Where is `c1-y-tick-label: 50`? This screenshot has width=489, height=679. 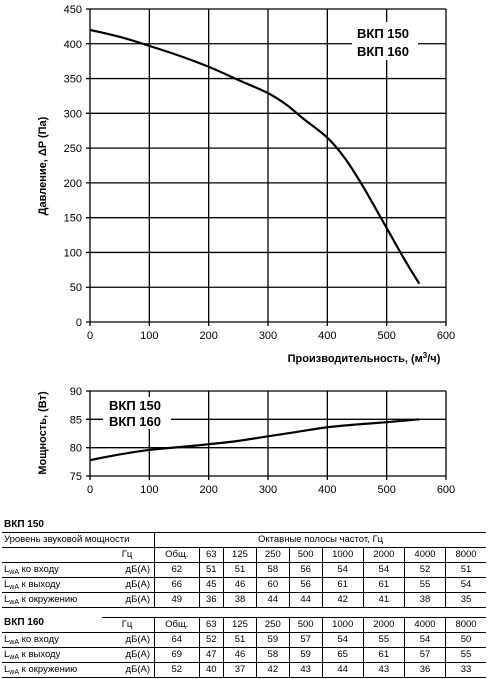 c1-y-tick-label: 50 is located at coordinates (76, 288).